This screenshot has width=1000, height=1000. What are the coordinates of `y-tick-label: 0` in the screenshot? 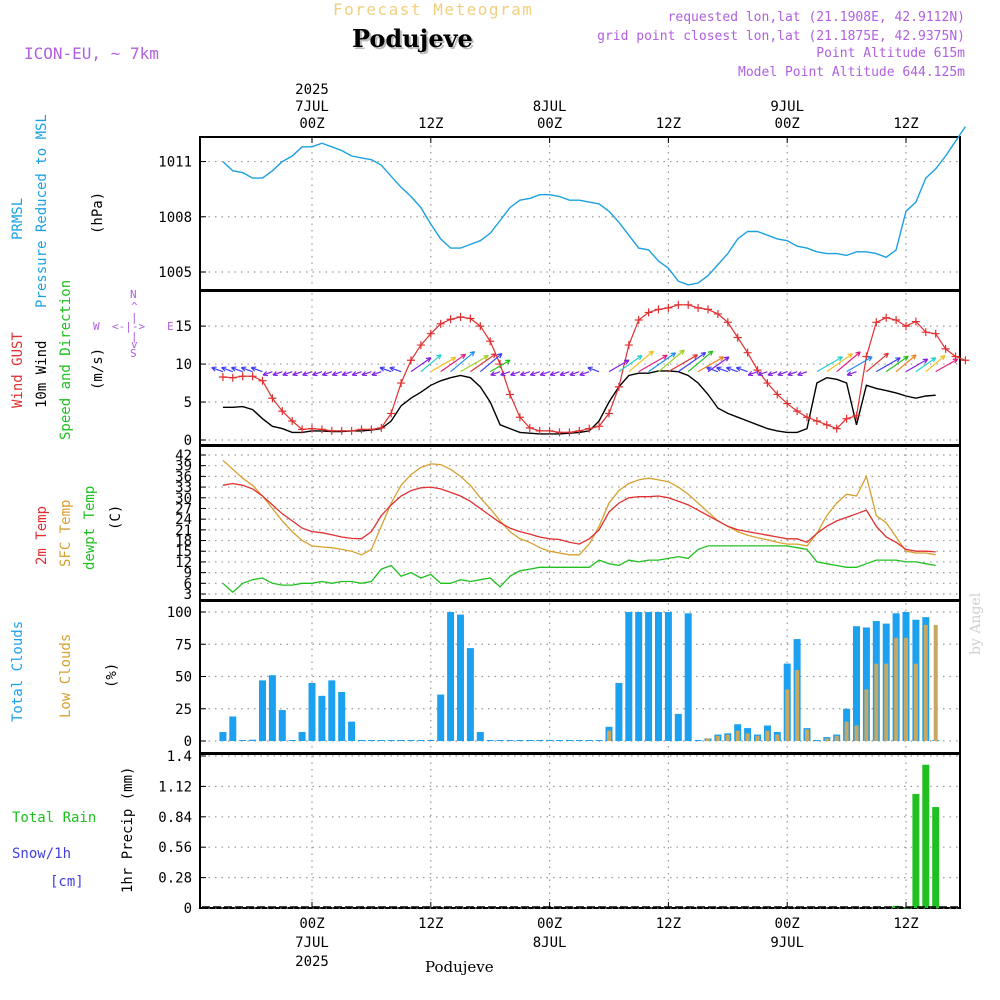 It's located at (188, 441).